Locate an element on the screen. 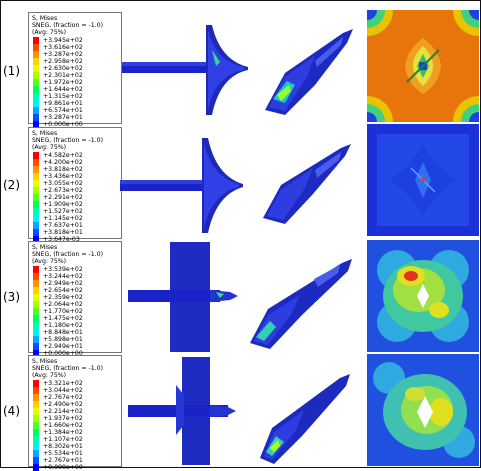 The height and width of the screenshot is (471, 481). legend-value: +1.972e+02 is located at coordinates (63, 82).